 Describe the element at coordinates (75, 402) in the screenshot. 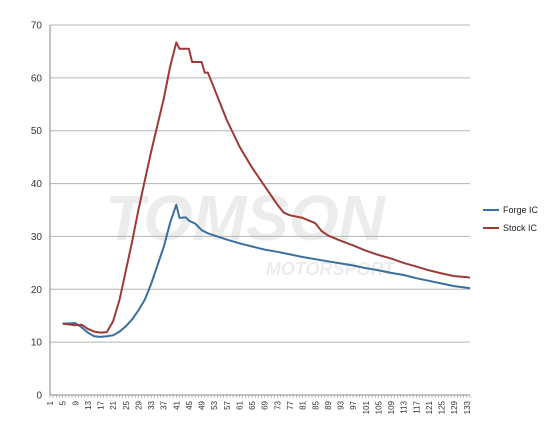

I see `x-tick-label: 9` at that location.